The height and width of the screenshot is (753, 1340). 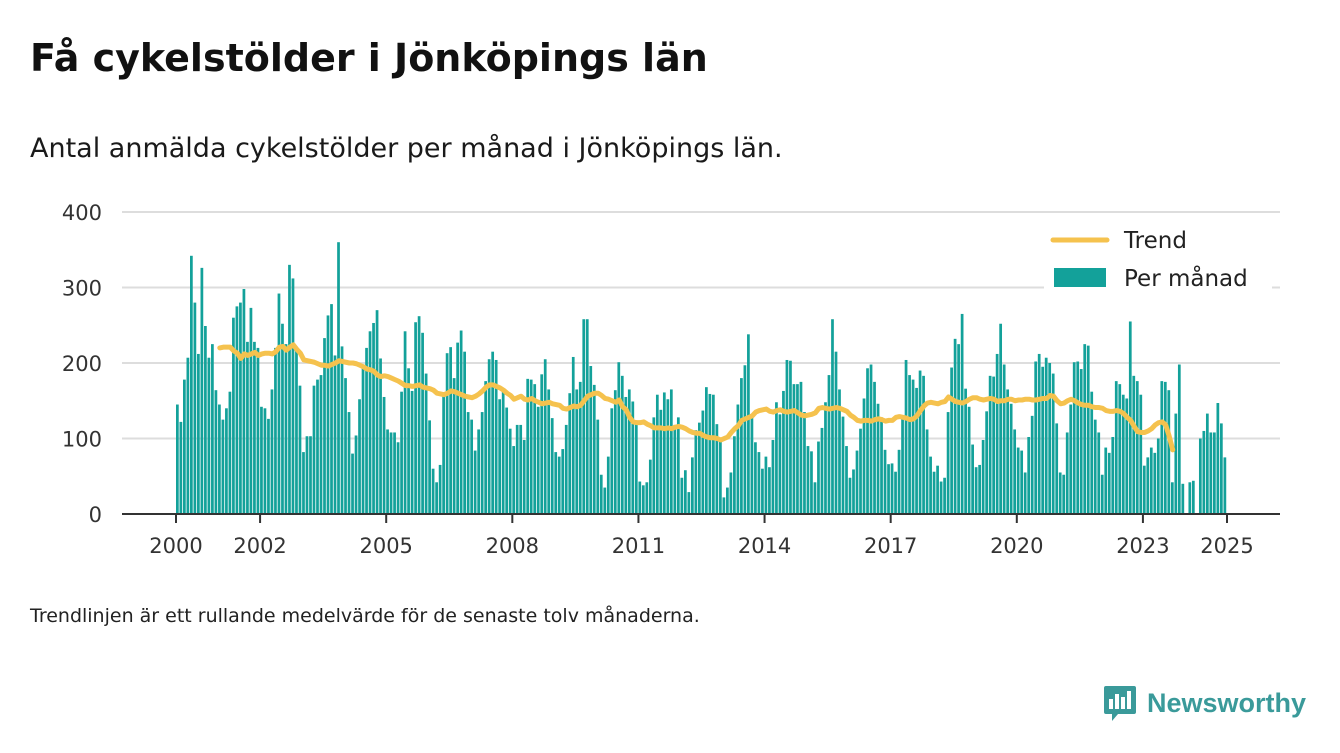 What do you see at coordinates (1016, 546) in the screenshot?
I see `x-tick-label: 2020` at bounding box center [1016, 546].